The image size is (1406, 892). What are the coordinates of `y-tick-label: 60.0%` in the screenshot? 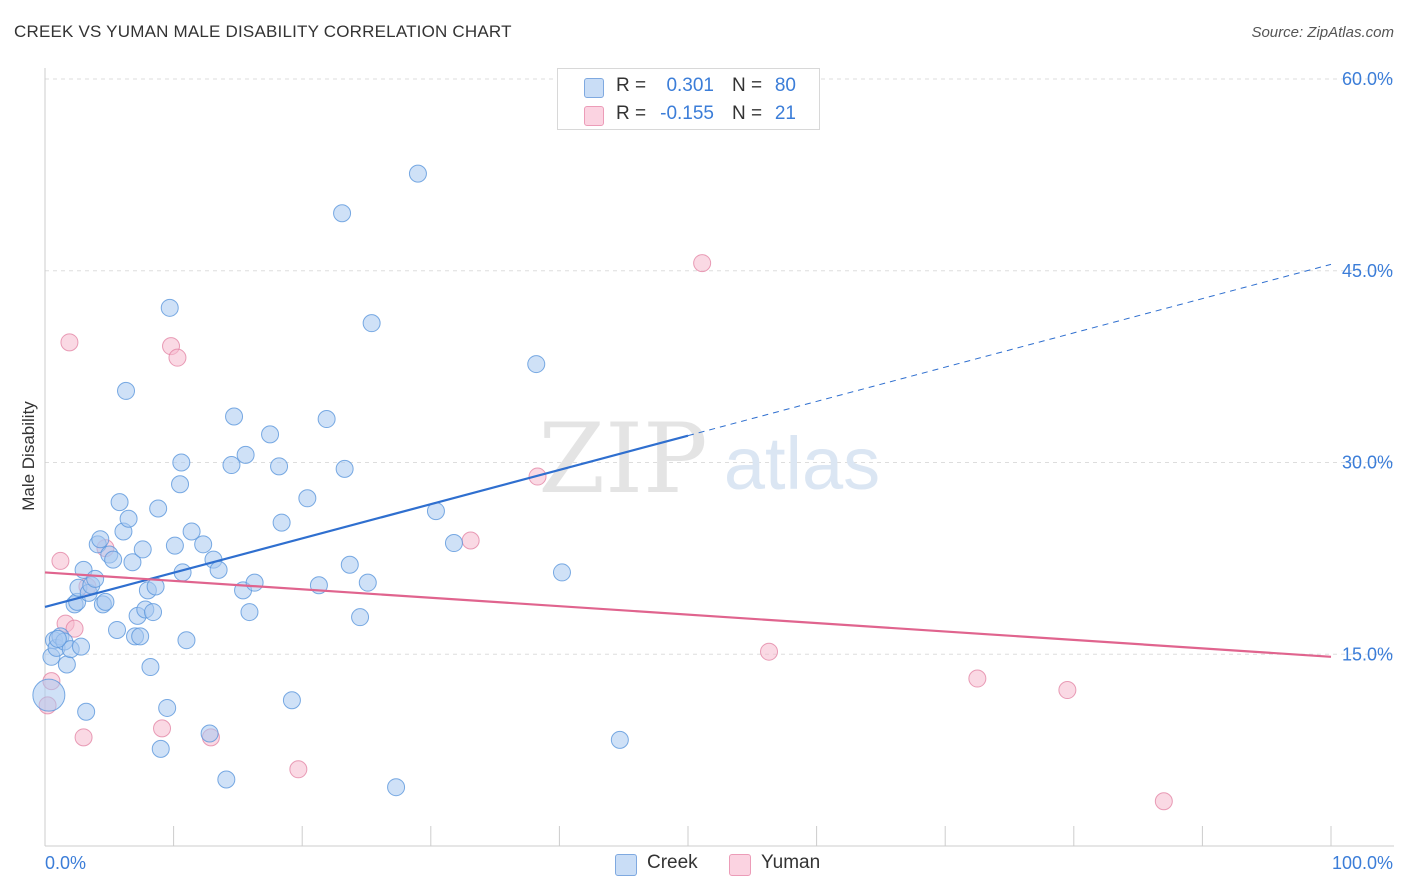 It's located at (1367, 79).